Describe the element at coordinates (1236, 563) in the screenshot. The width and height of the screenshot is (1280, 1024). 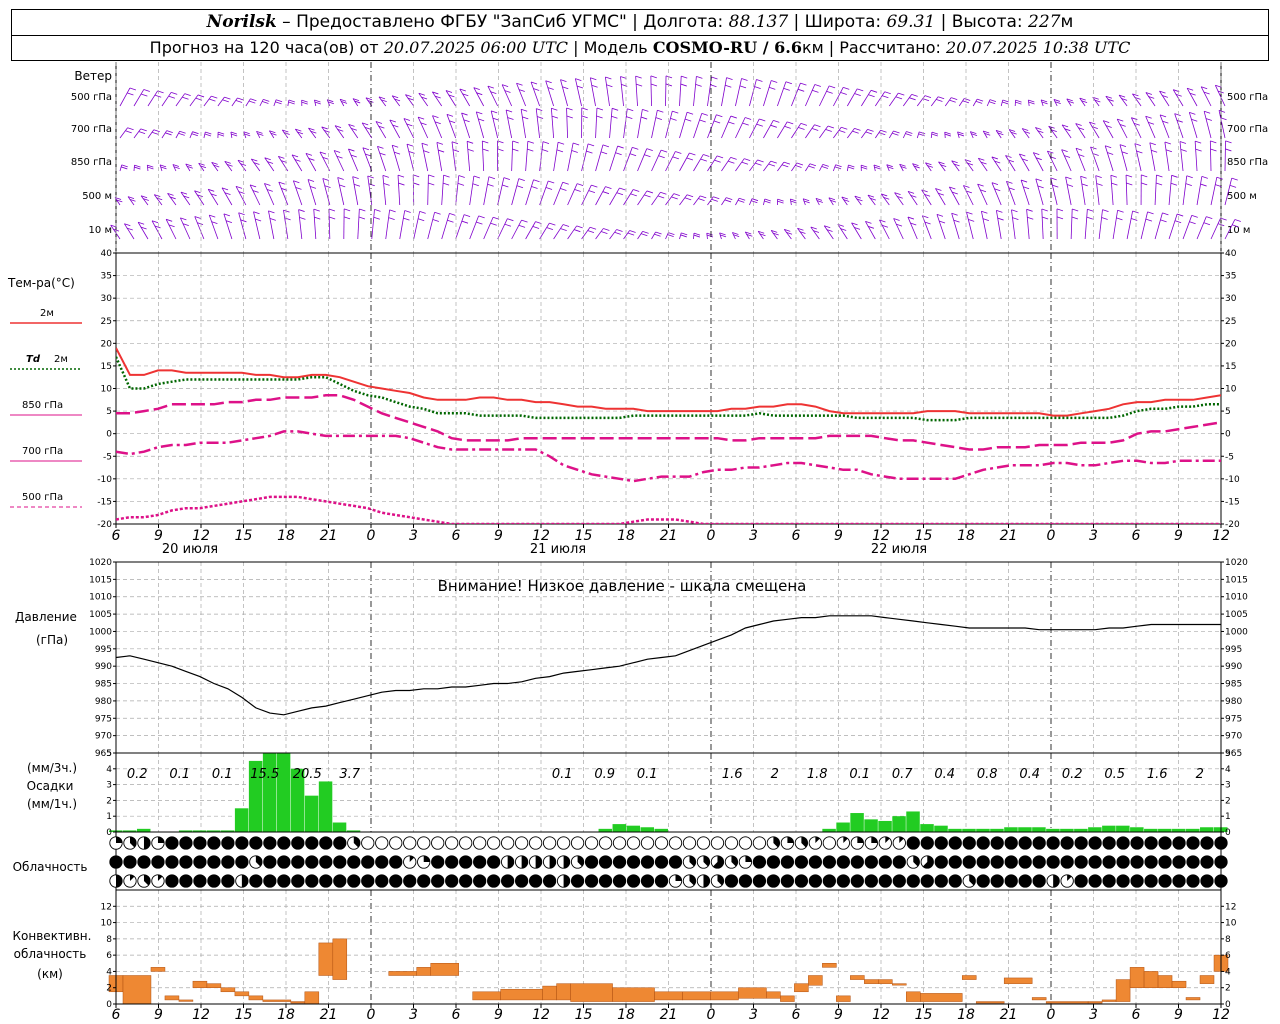
I see `y-tick-label-right: 1020` at that location.